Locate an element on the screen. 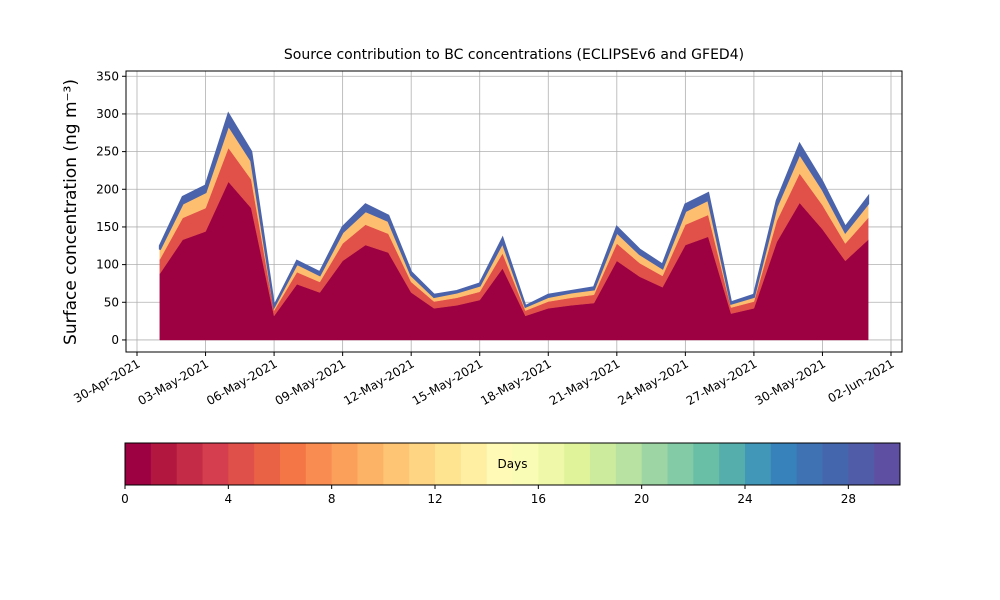  x-tick-label: 18-May-2021 is located at coordinates (515, 382).